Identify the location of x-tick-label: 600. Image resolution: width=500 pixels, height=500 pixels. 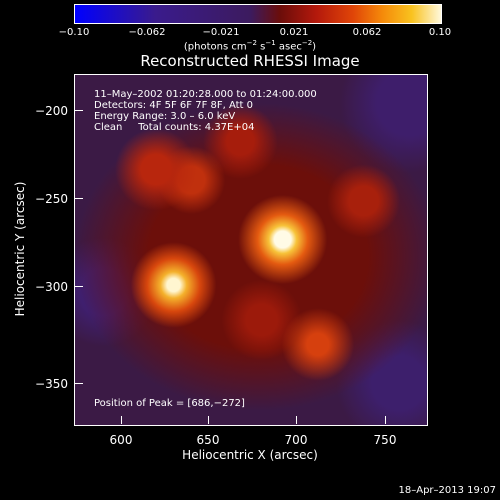
(121, 440).